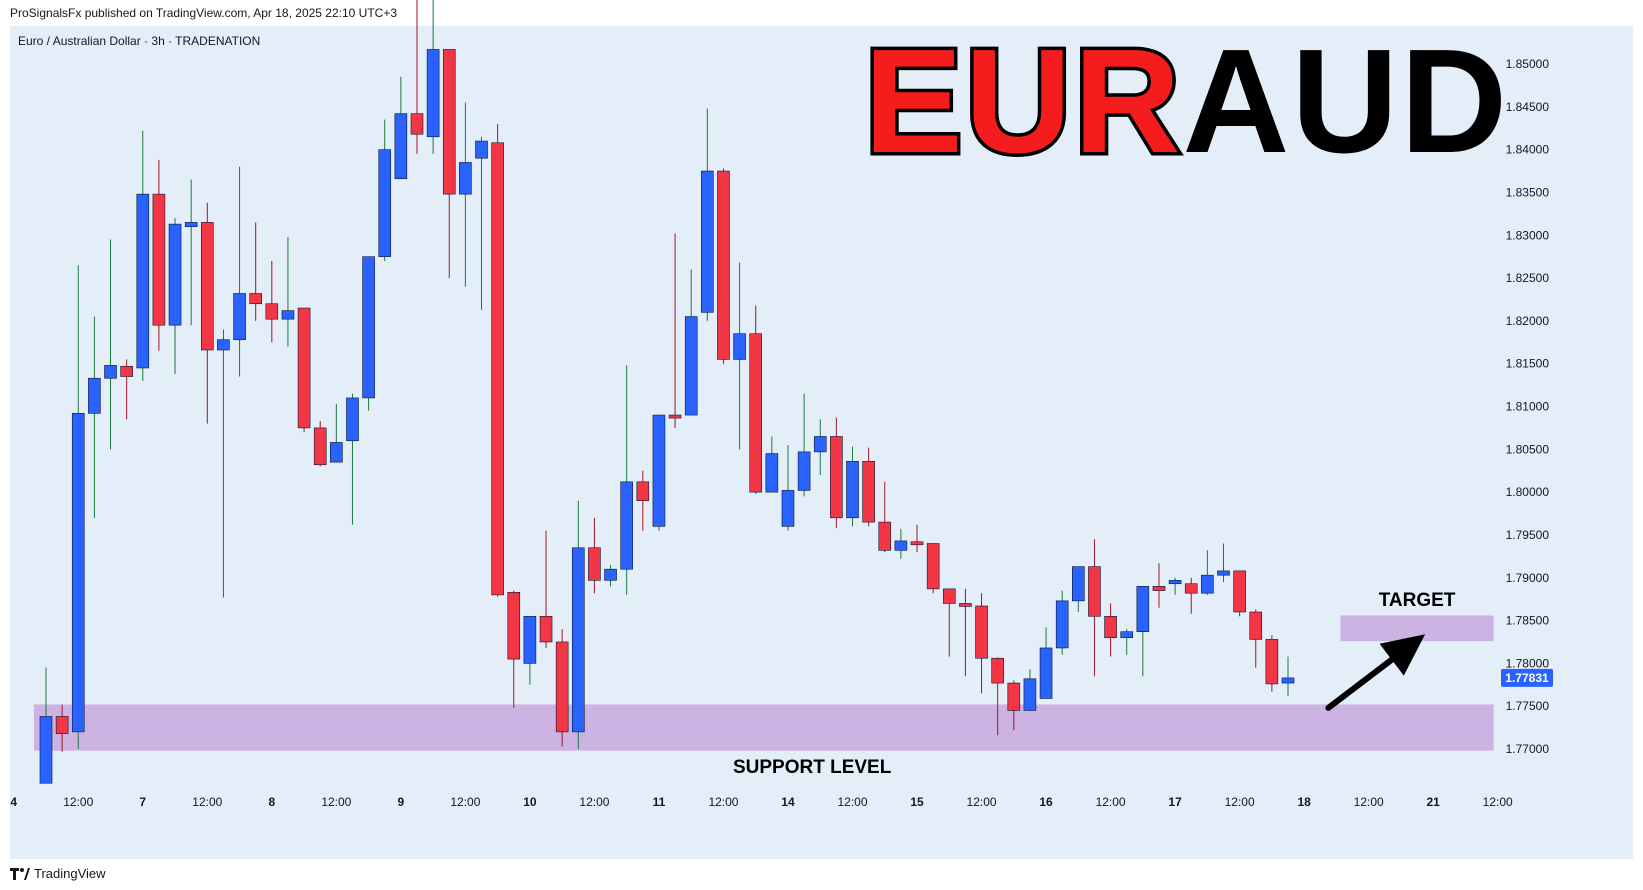  I want to click on time-tick-label: 15, so click(917, 802).